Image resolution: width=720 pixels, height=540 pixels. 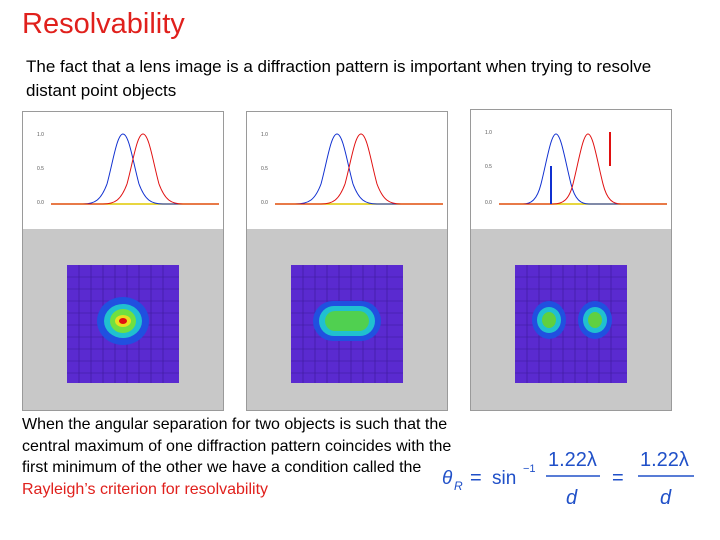 What do you see at coordinates (145, 489) in the screenshot?
I see `rayleigh-criterion-term: Rayleigh’s criterion for resolvability` at bounding box center [145, 489].